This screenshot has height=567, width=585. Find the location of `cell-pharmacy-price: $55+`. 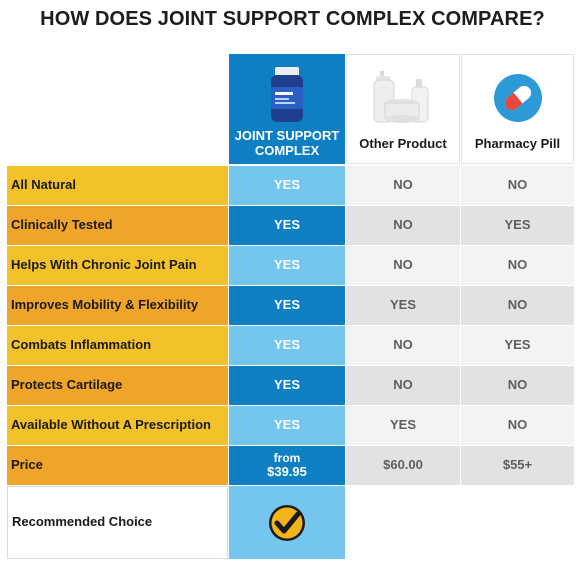

cell-pharmacy-price: $55+ is located at coordinates (517, 465).